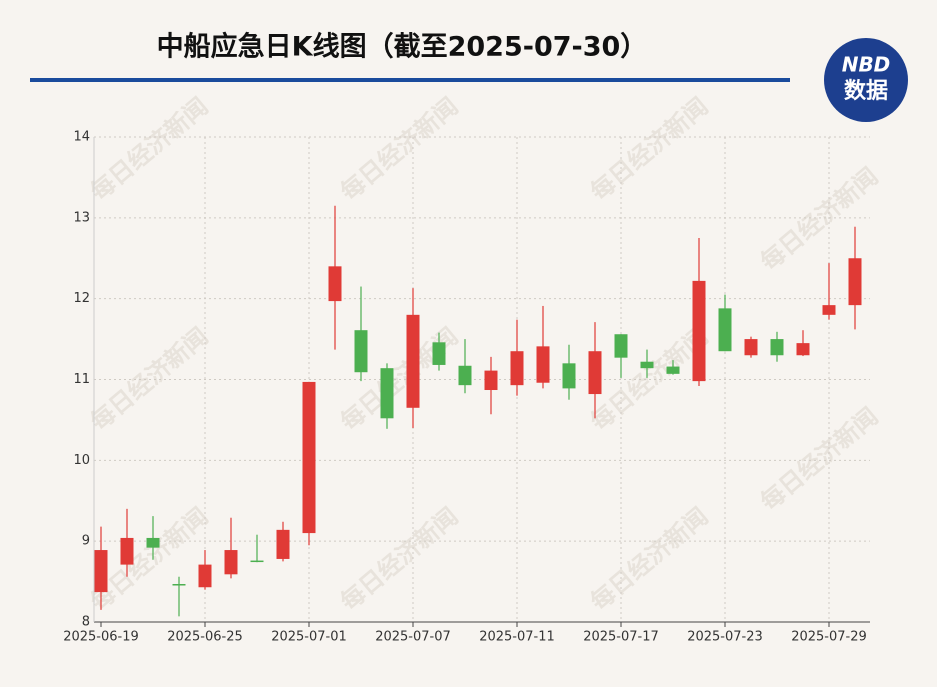  Describe the element at coordinates (81, 460) in the screenshot. I see `y-tick-label: 10` at that location.